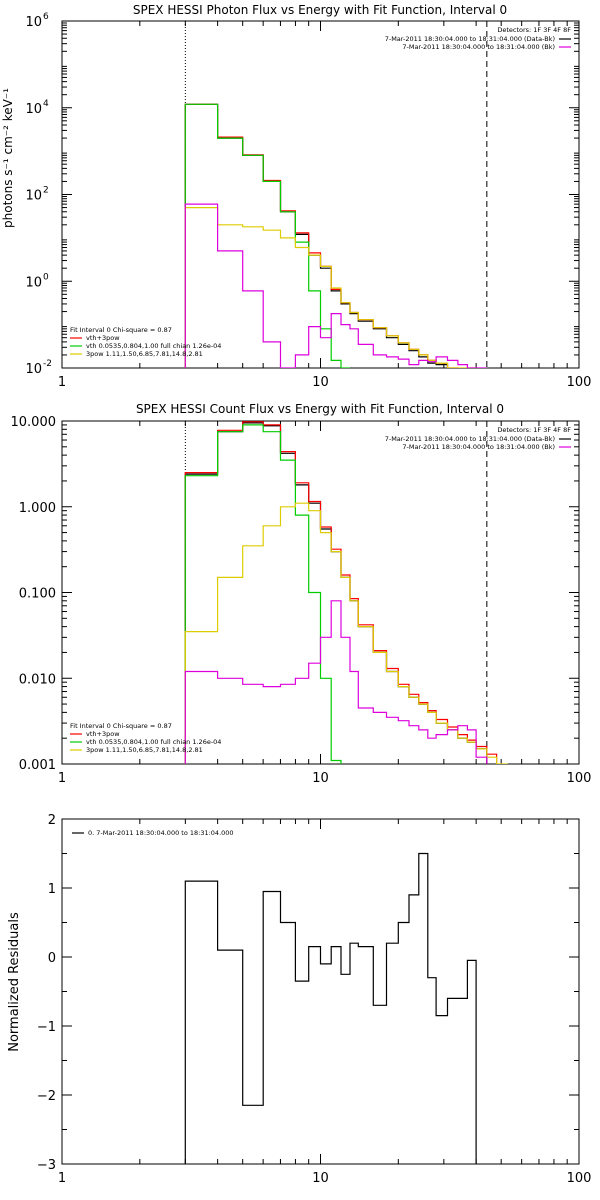  What do you see at coordinates (47, 364) in the screenshot?
I see `y-tick-exponent: -2` at bounding box center [47, 364].